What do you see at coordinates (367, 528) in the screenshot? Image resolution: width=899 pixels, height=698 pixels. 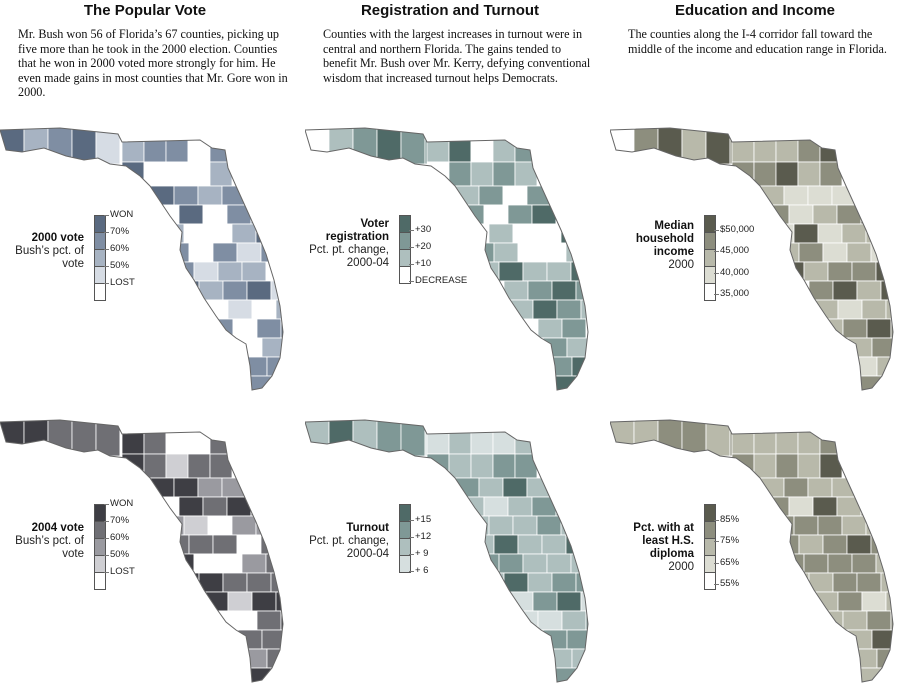 I see `legend-bold: Turnout` at bounding box center [367, 528].